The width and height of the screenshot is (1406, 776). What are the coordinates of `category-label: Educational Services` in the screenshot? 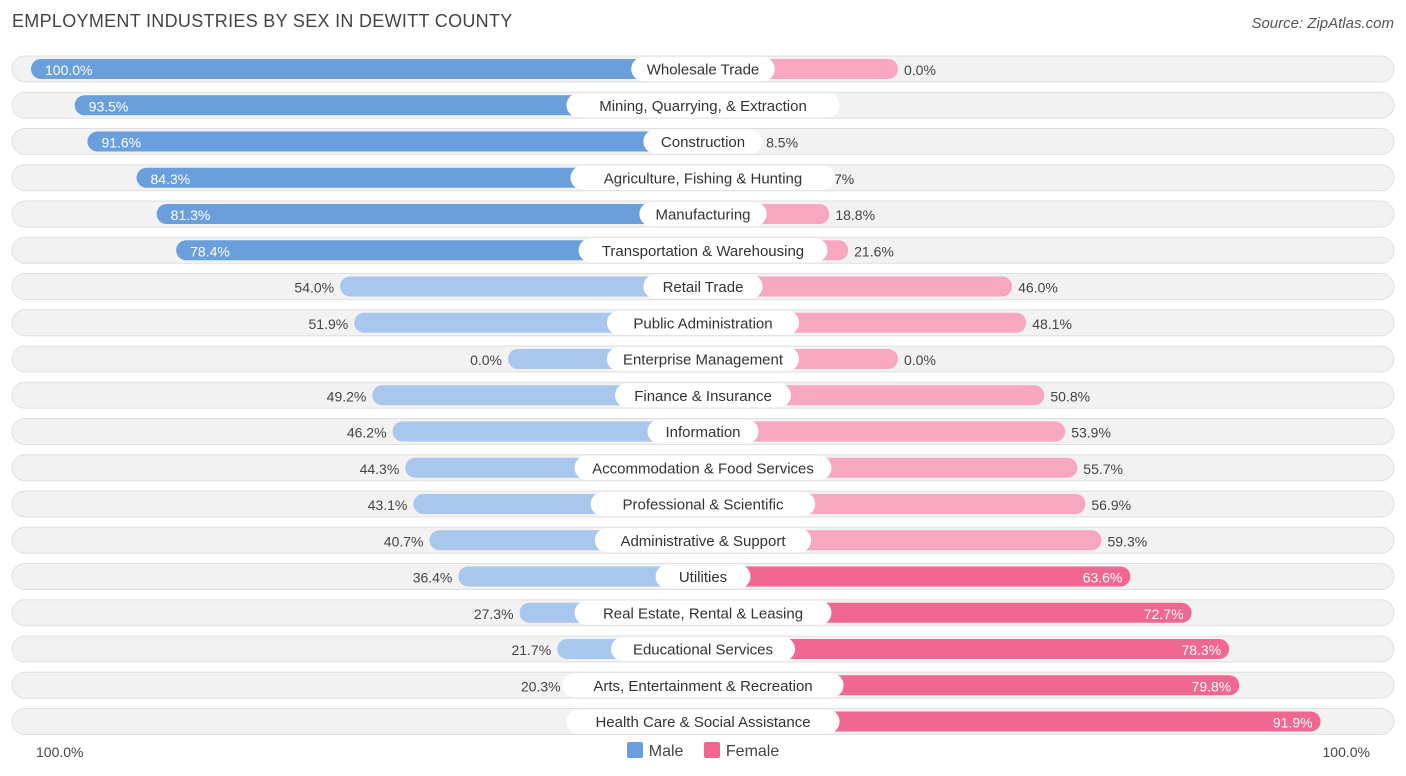 It's located at (703, 650).